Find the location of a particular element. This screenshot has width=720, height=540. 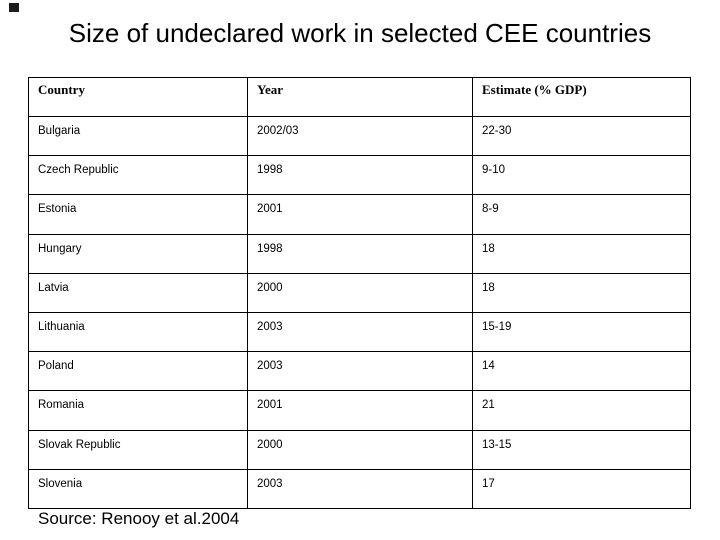

table-row: Romania 2001 21 is located at coordinates (359, 410).